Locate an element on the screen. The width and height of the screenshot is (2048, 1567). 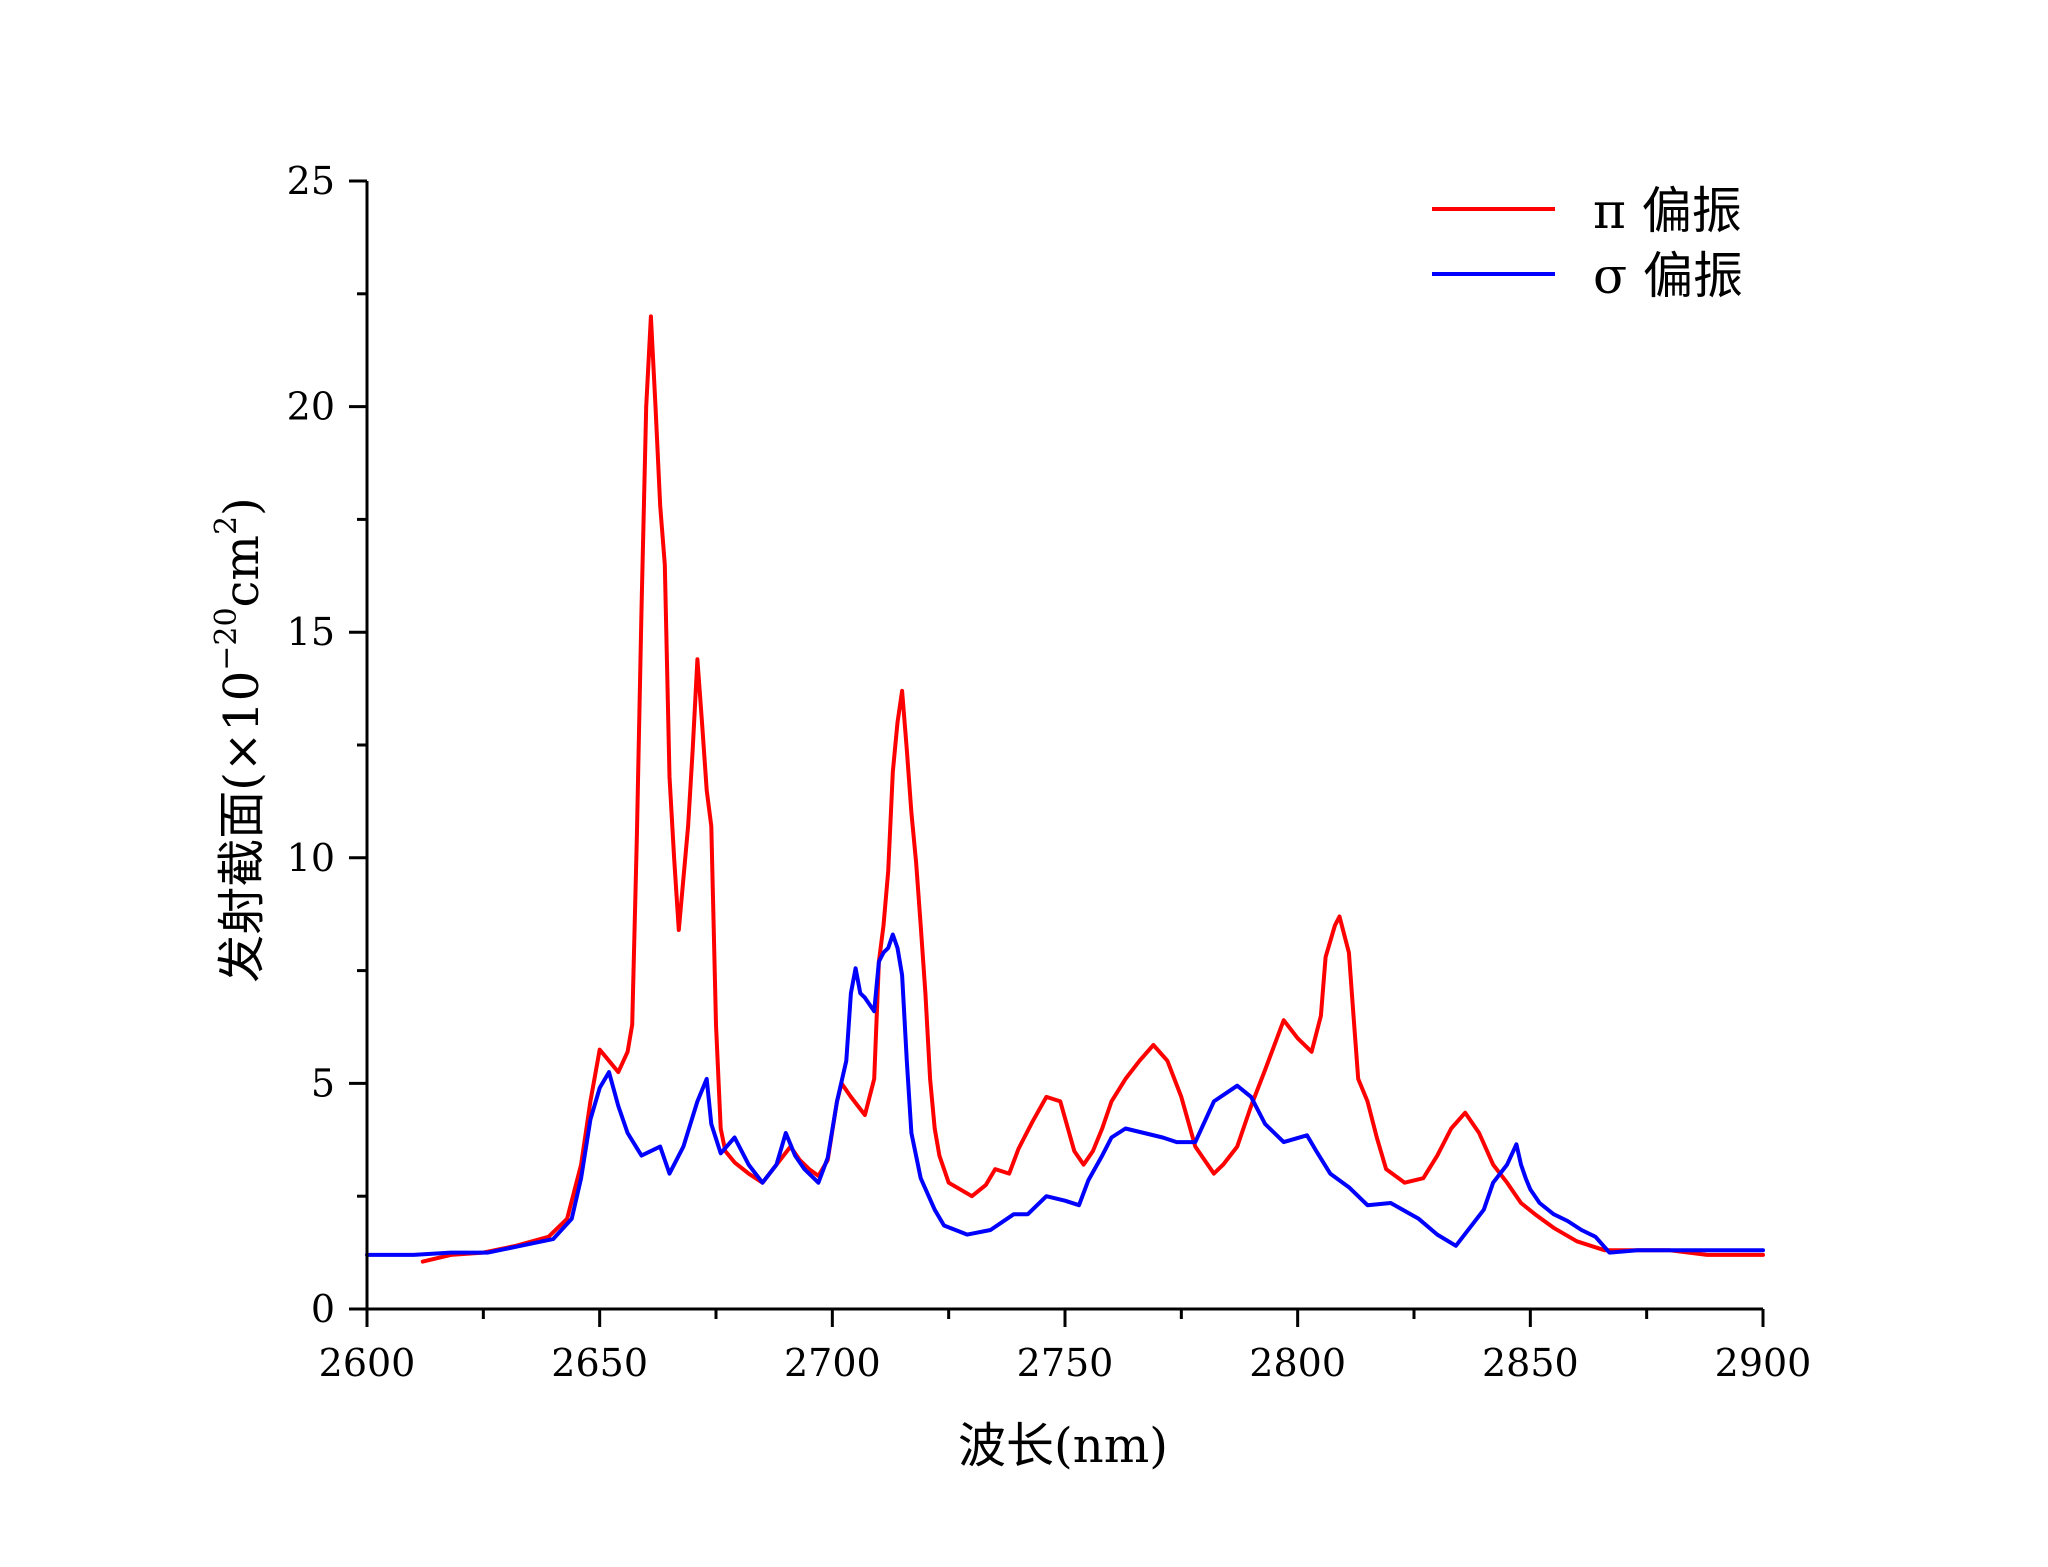
y-axis-title-main: 发射截面(×10 is located at coordinates (242, 827).